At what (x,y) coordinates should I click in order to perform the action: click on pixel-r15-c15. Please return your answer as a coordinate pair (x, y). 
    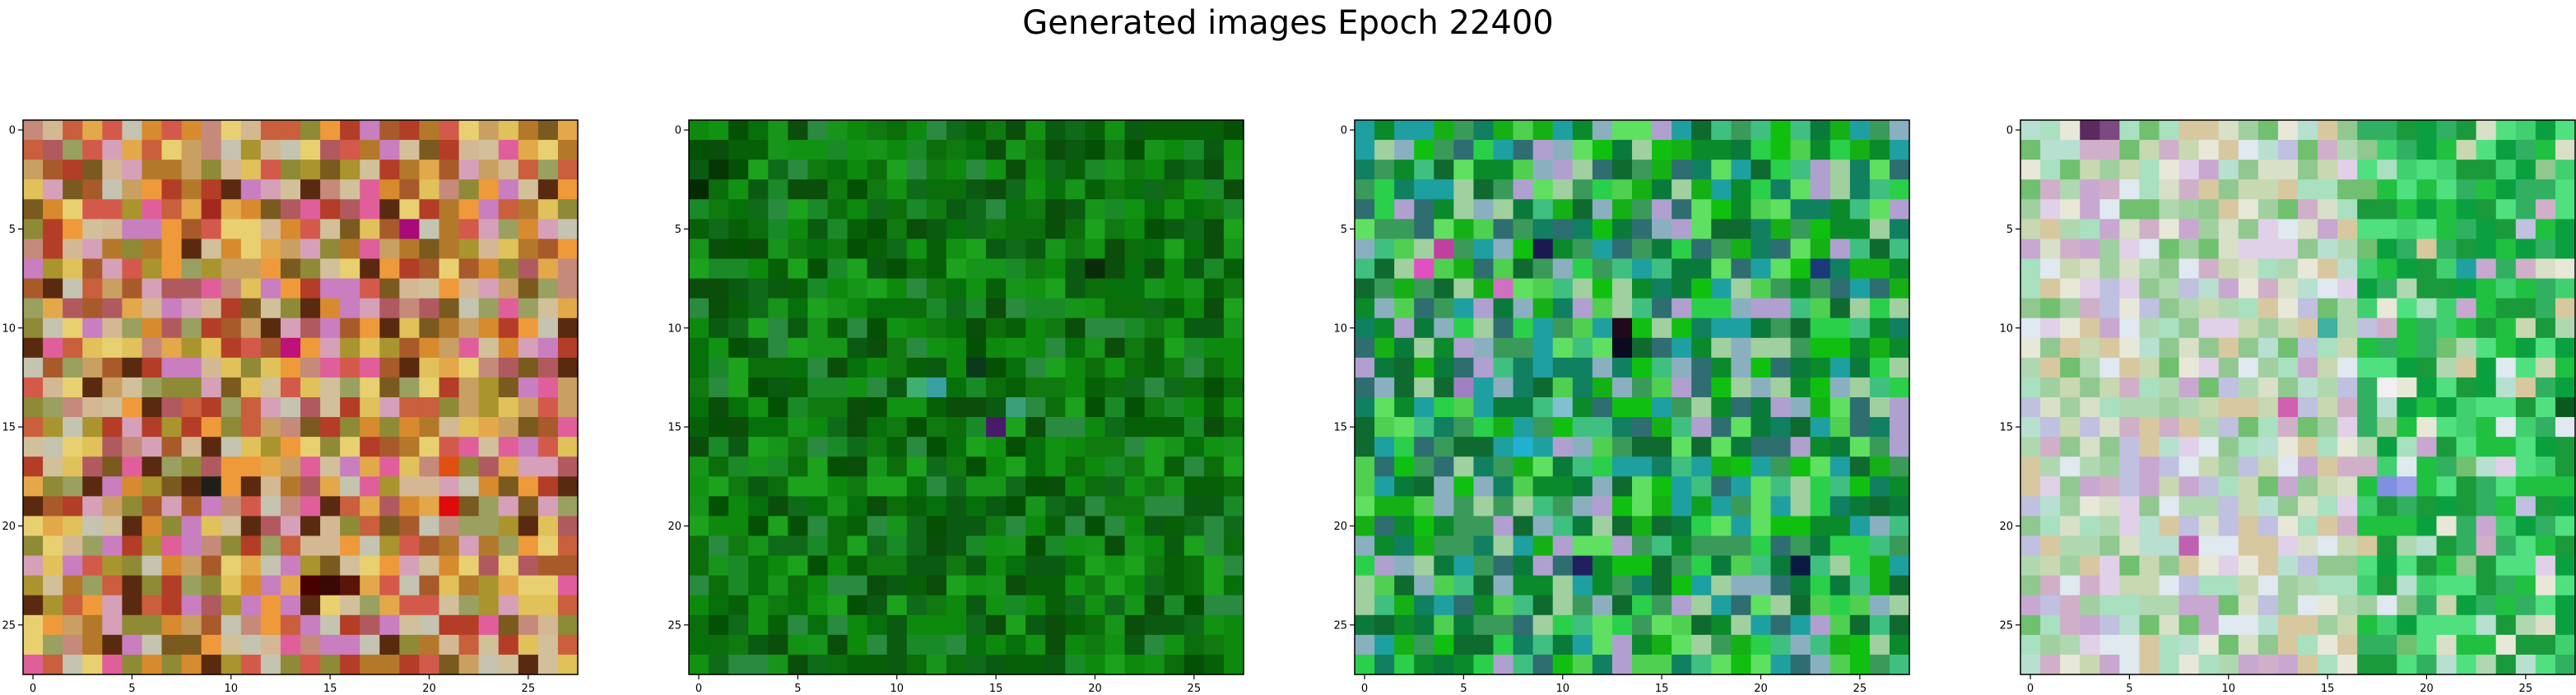
    Looking at the image, I should click on (330, 427).